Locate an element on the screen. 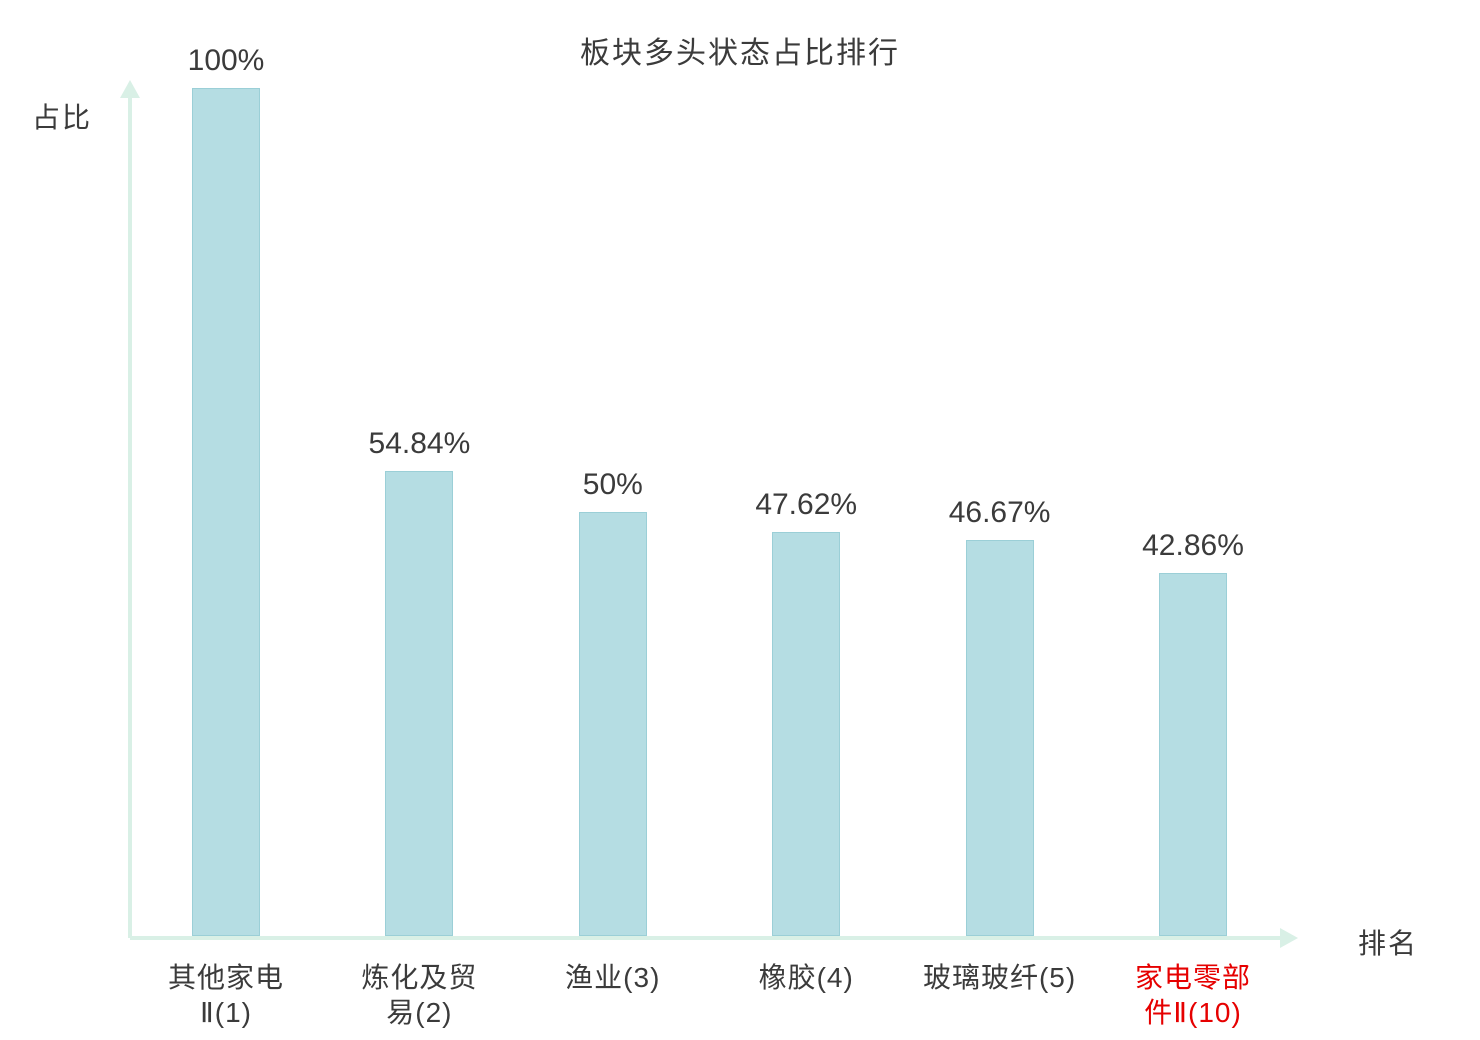  bar-value-label: 46.67% is located at coordinates (999, 512).